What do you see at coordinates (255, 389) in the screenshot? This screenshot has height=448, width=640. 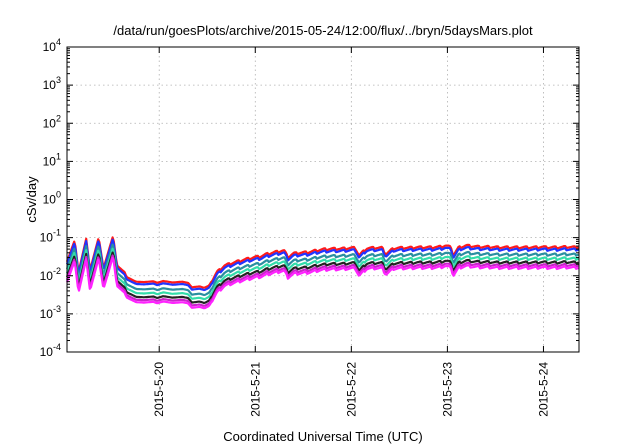 I see `x-tick-label: 2015-5-21` at bounding box center [255, 389].